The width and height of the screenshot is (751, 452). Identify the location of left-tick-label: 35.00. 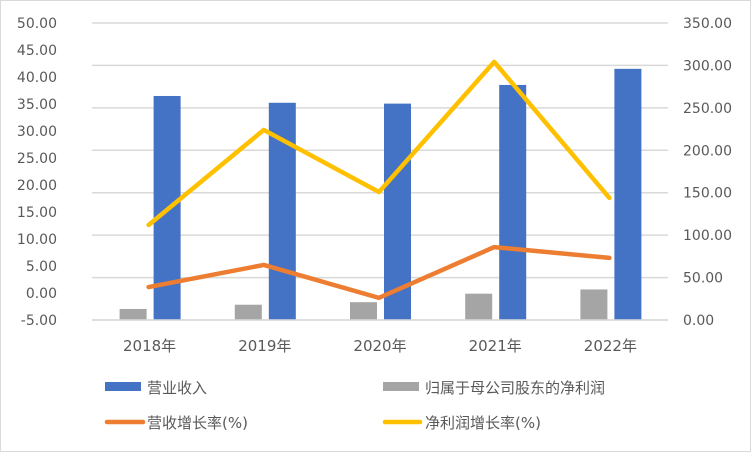
(37, 105).